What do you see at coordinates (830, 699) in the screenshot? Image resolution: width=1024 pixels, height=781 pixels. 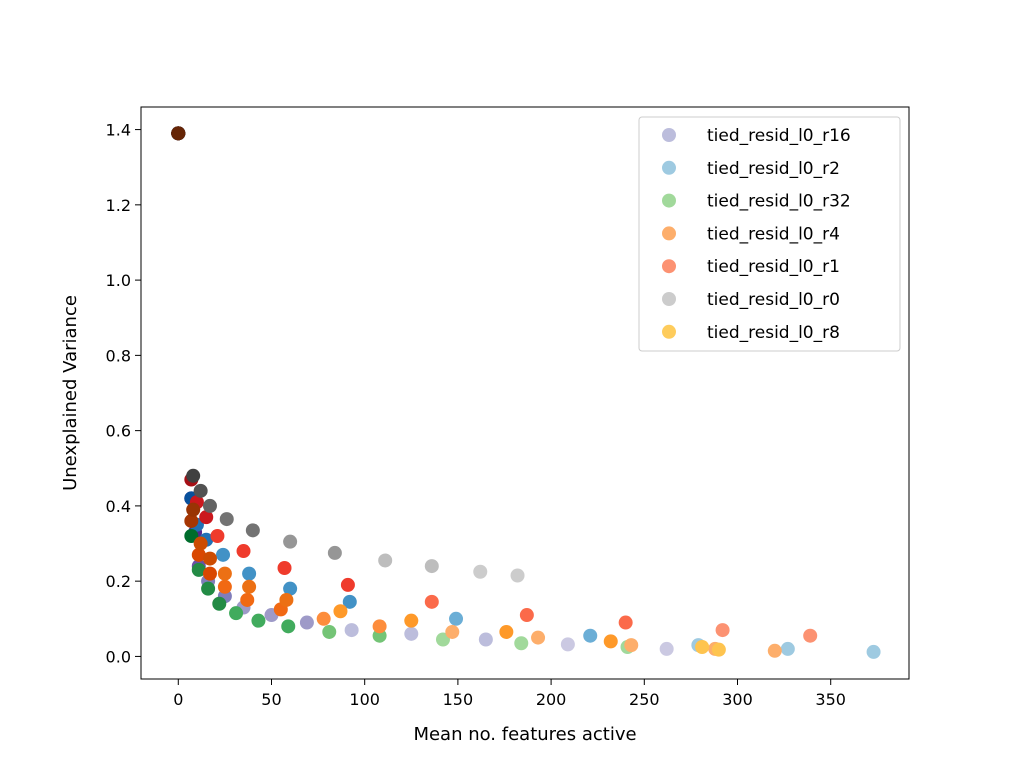 I see `x-tick-label: 350` at bounding box center [830, 699].